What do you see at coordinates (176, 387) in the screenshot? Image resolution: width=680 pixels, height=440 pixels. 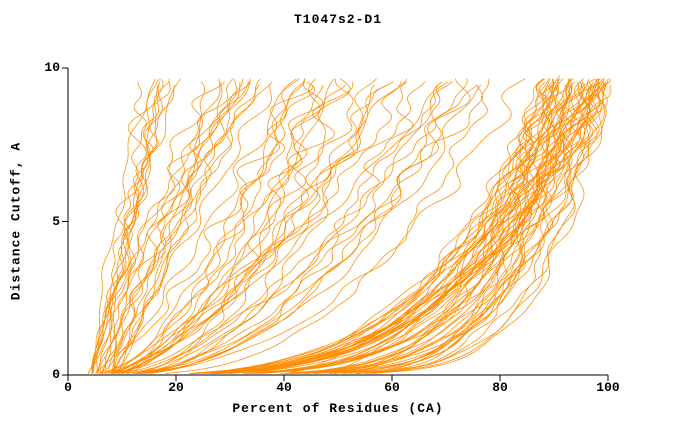 I see `x-tick-label: 20` at bounding box center [176, 387].